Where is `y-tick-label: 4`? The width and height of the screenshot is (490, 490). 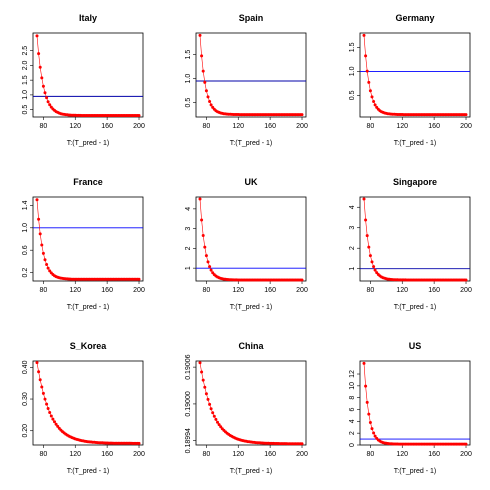 y-tick-label: 4 is located at coordinates (352, 207).